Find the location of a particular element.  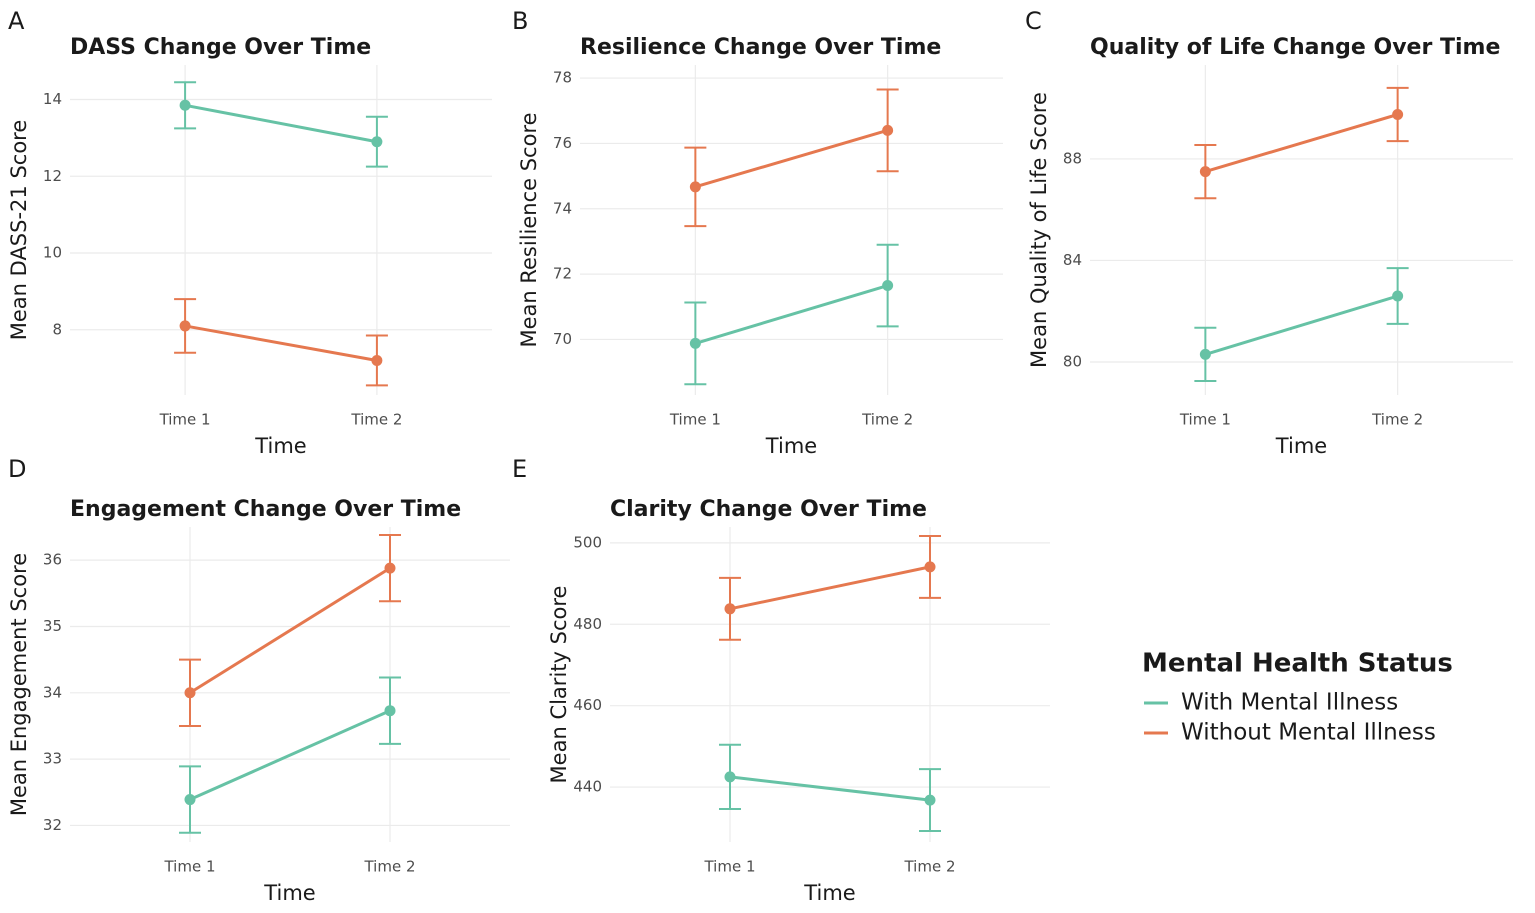

legend-label: With Mental Illness is located at coordinates (1289, 703).